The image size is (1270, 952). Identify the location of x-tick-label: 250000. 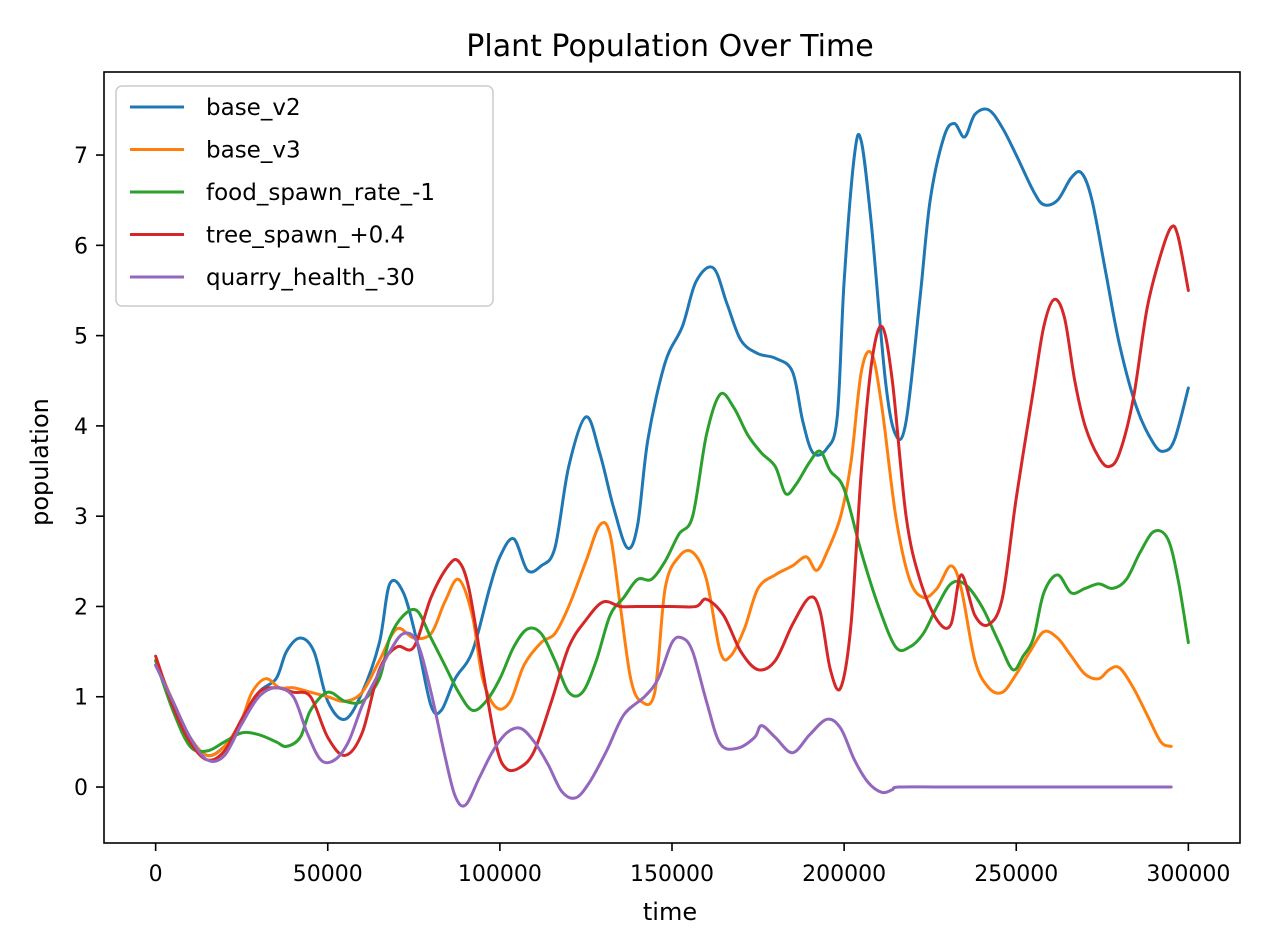
(1016, 874).